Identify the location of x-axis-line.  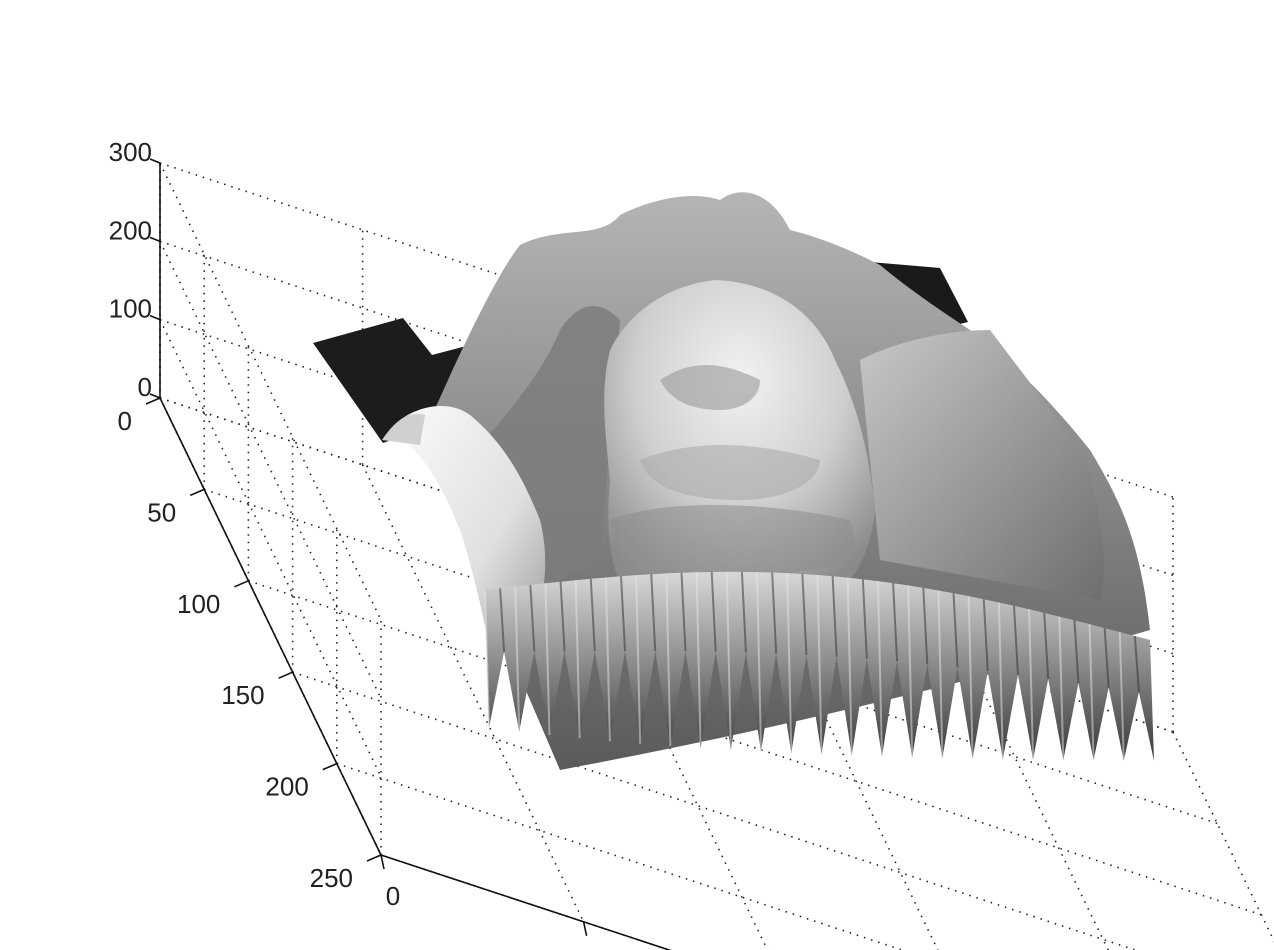
(827, 902).